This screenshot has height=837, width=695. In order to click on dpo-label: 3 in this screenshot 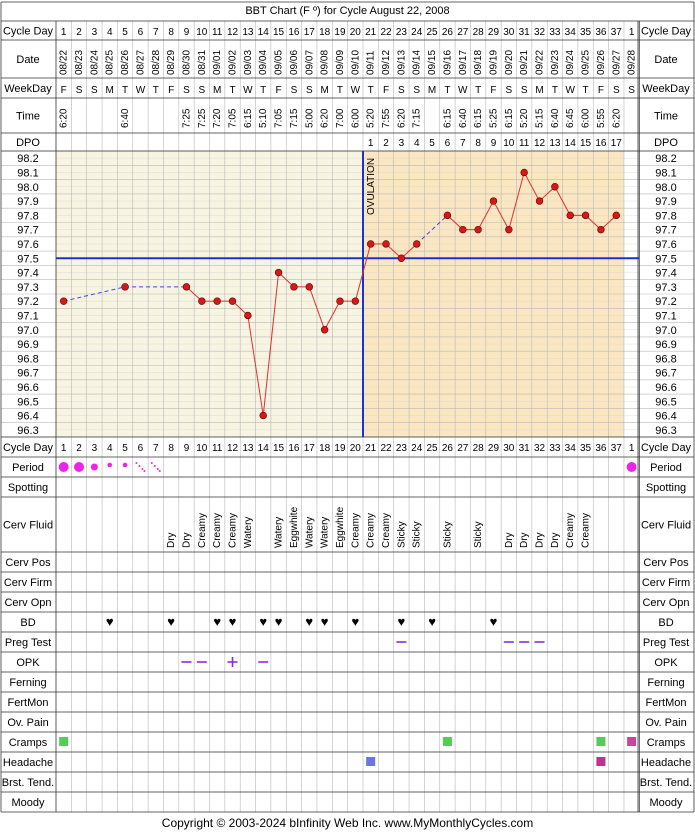, I will do `click(402, 143)`.